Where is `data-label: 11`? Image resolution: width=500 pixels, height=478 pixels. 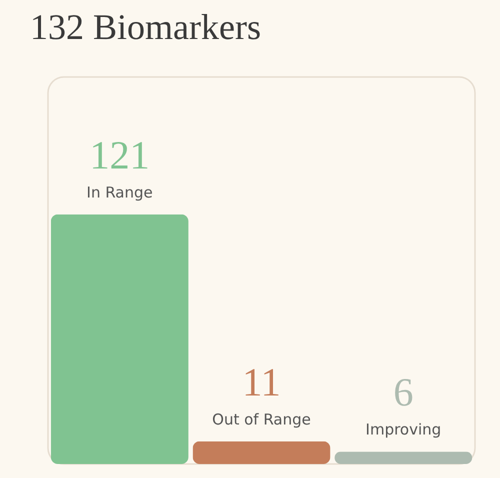 data-label: 11 is located at coordinates (261, 381).